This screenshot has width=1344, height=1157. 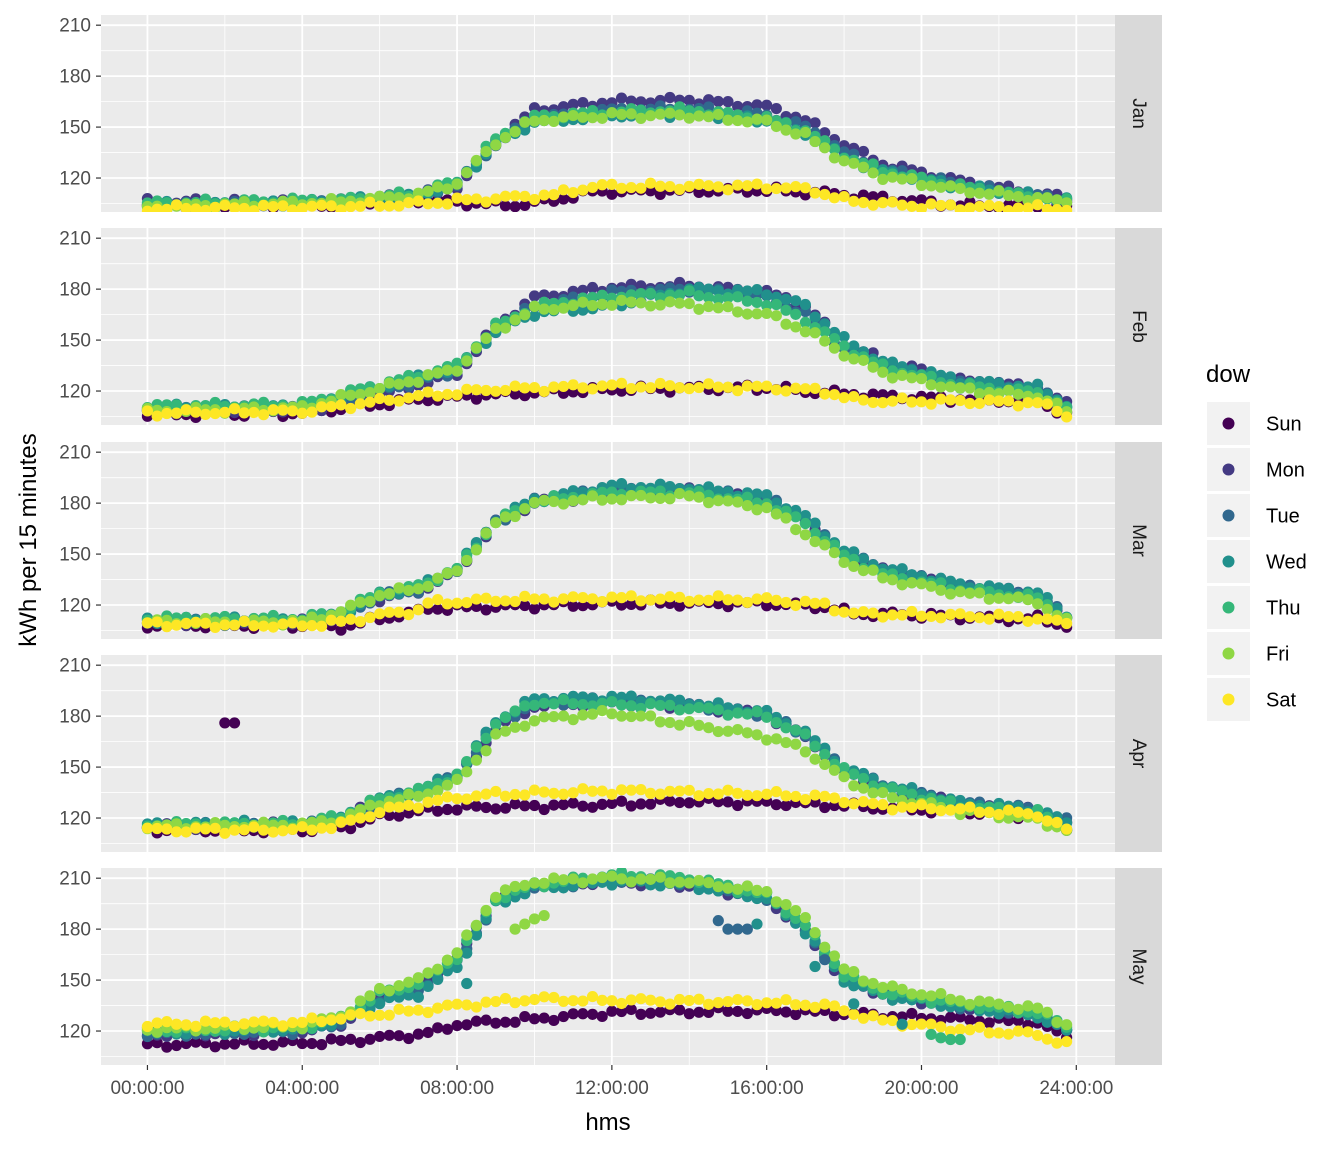 What do you see at coordinates (1076, 1088) in the screenshot?
I see `x-tick-label: 24:00:00` at bounding box center [1076, 1088].